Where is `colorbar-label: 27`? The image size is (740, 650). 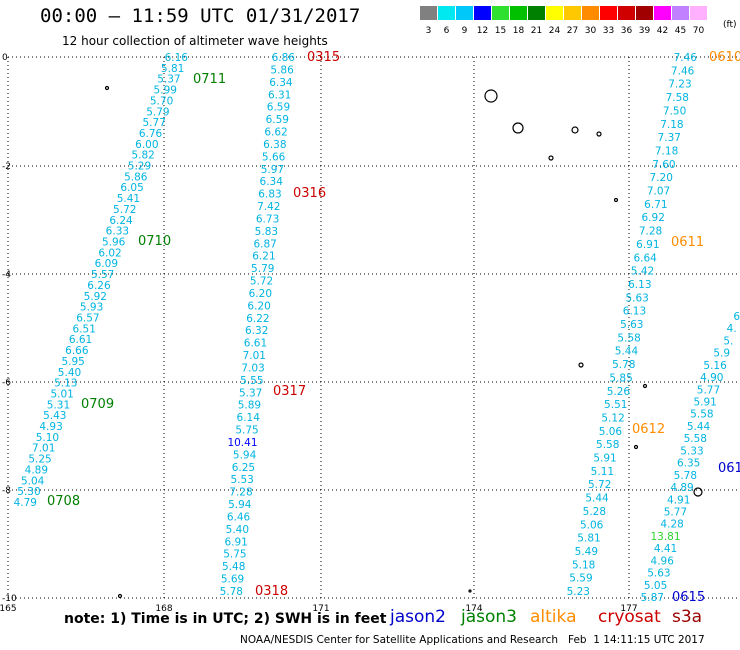 colorbar-label: 27 is located at coordinates (572, 31).